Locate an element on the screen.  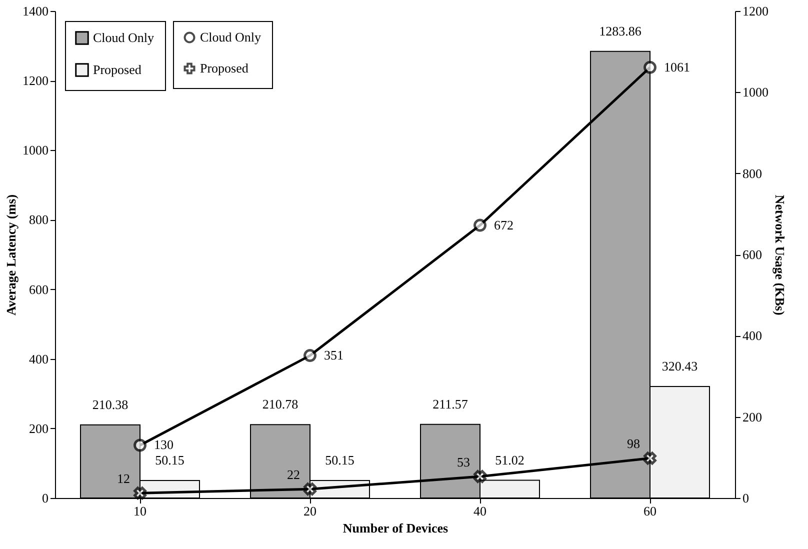
x-tick-label: 10 is located at coordinates (140, 511).